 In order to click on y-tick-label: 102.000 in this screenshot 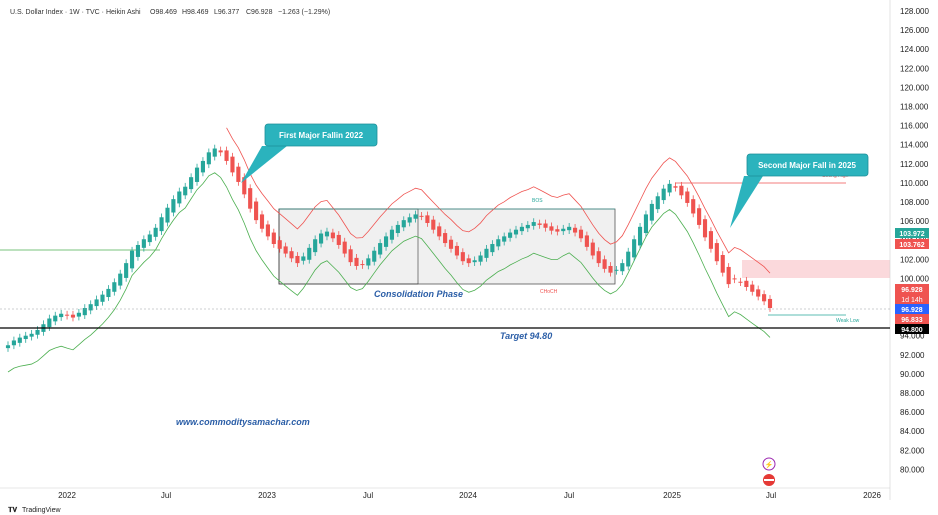, I will do `click(914, 259)`.